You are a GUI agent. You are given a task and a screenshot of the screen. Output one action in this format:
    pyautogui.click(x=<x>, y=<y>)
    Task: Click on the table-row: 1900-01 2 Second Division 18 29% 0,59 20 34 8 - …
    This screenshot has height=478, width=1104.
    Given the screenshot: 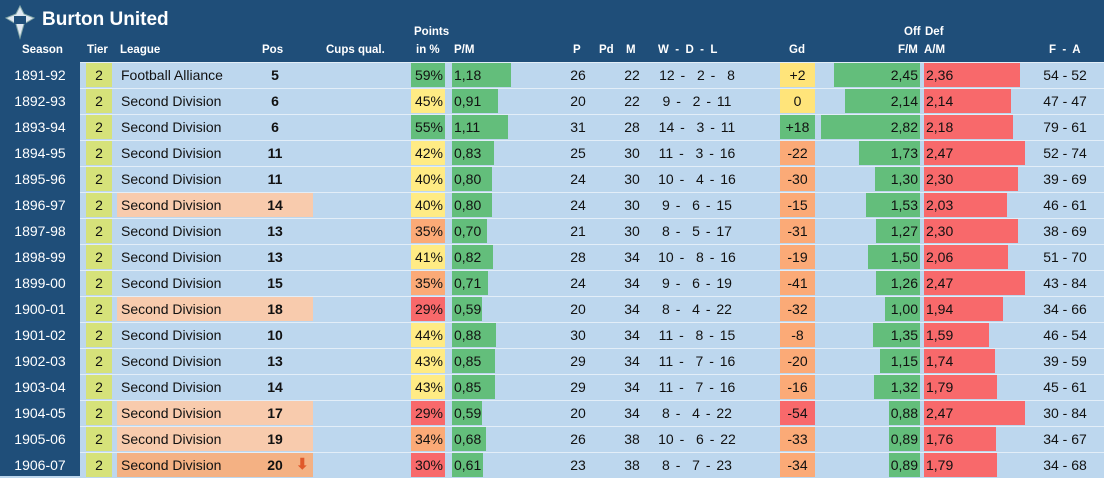 What is the action you would take?
    pyautogui.click(x=552, y=309)
    